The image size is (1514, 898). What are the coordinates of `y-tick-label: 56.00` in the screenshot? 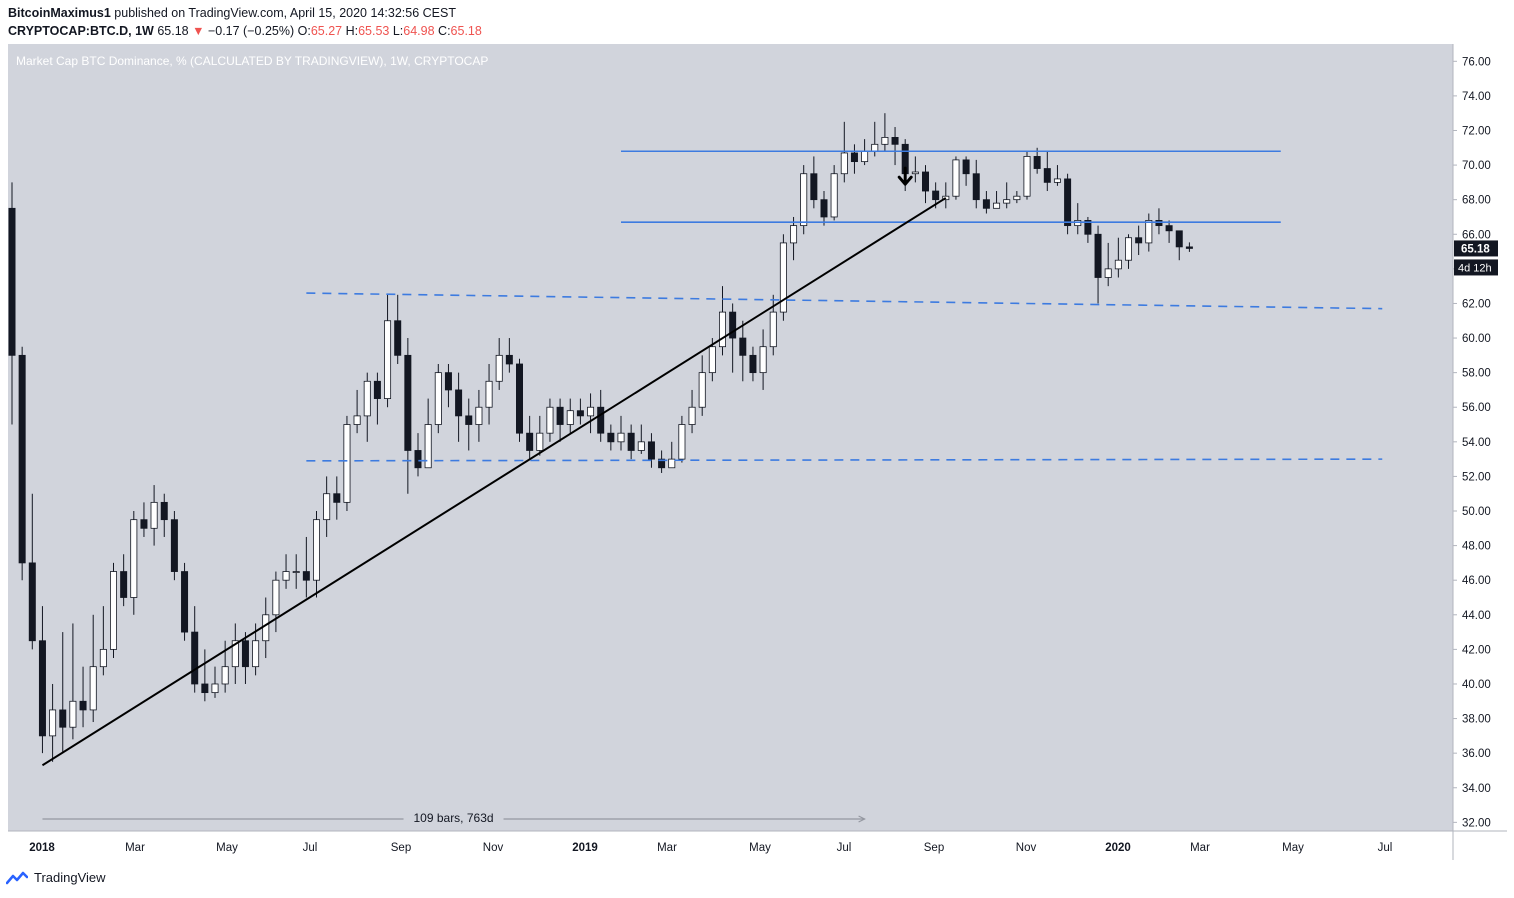 It's located at (1476, 408).